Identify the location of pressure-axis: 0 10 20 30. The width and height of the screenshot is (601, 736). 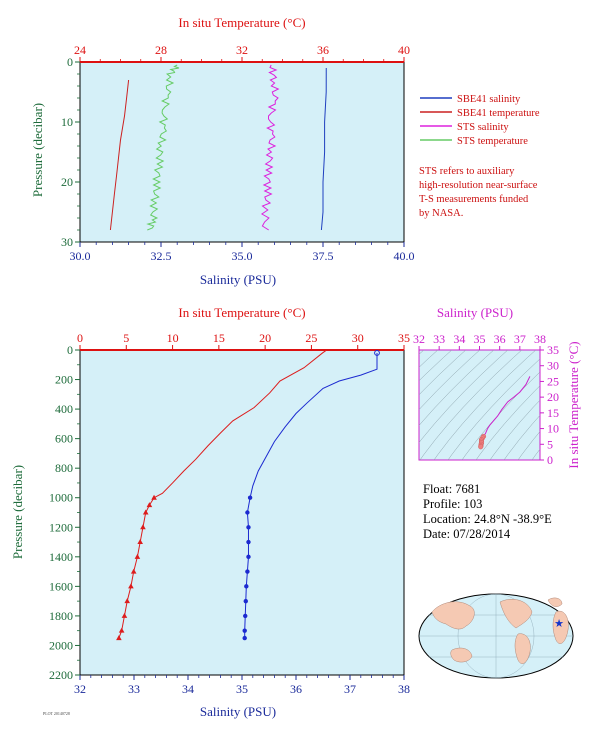
(70, 152).